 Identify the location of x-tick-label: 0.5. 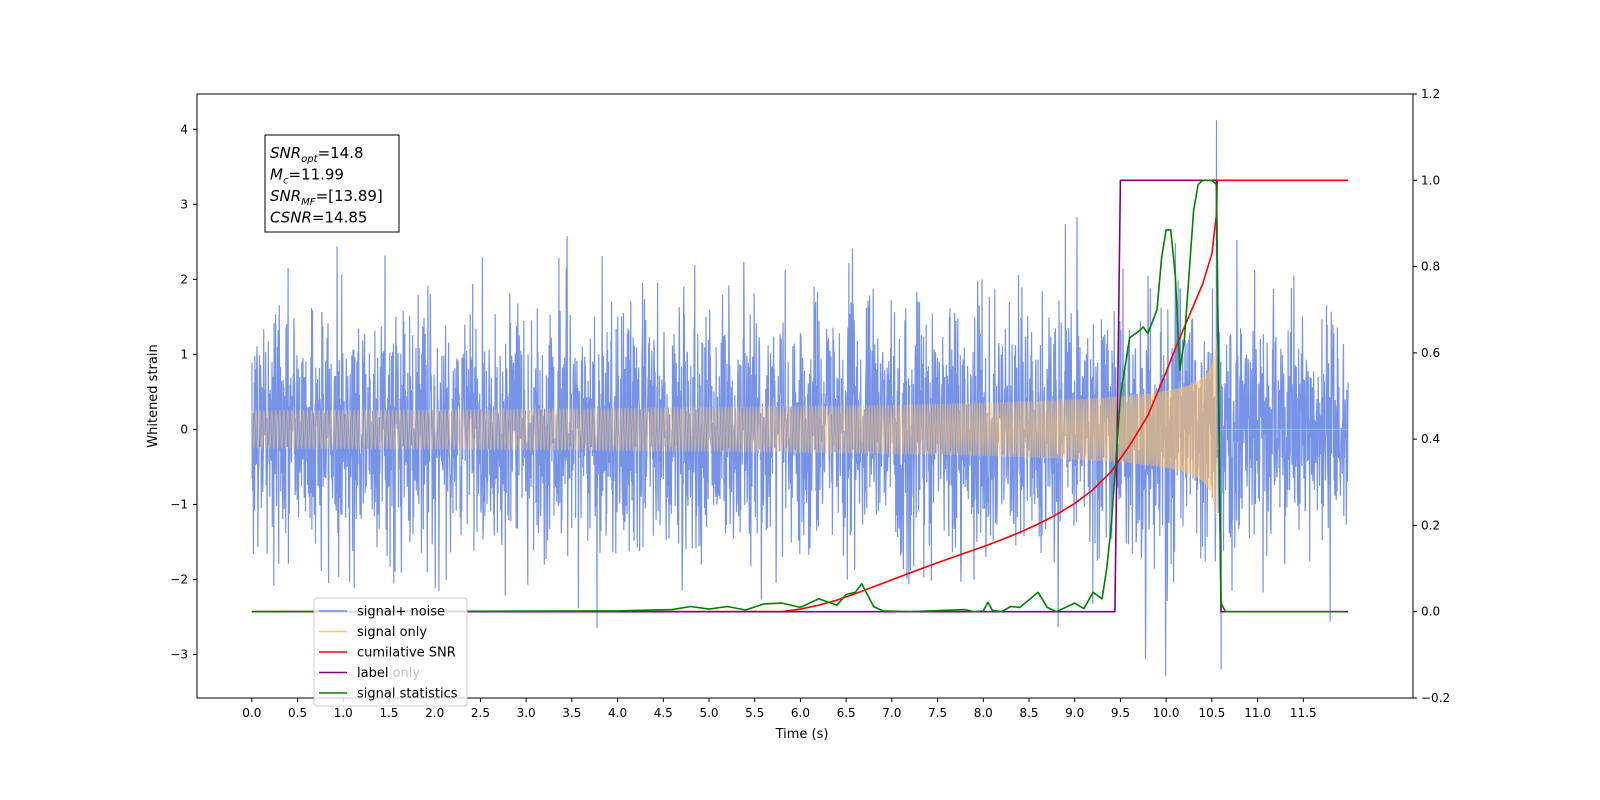
(297, 713).